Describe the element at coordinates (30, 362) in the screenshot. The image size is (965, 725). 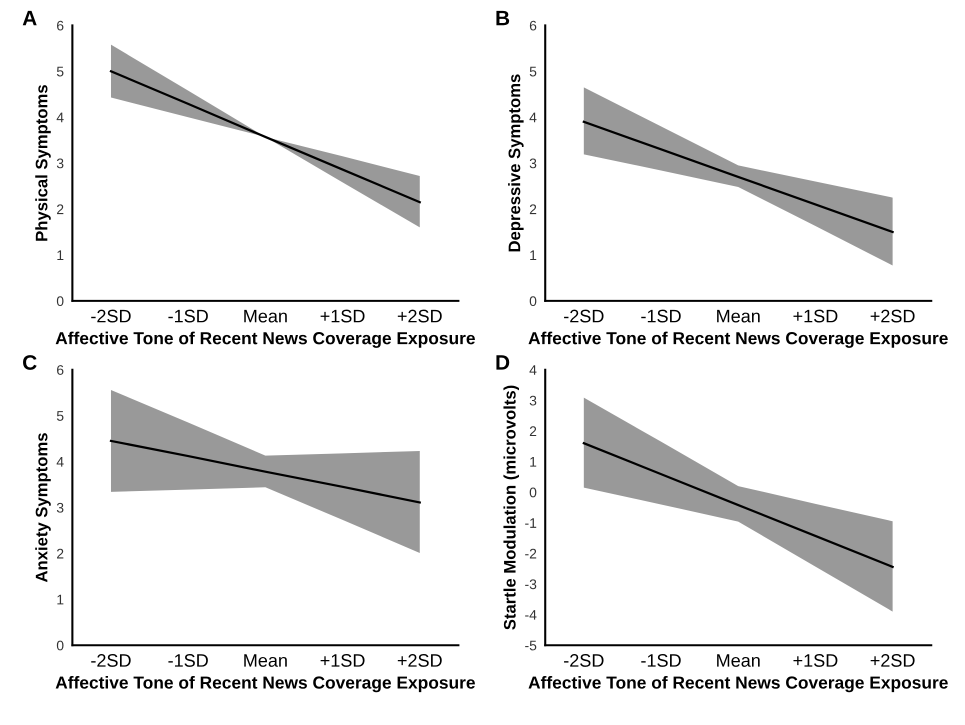
I see `chart-title: C` at that location.